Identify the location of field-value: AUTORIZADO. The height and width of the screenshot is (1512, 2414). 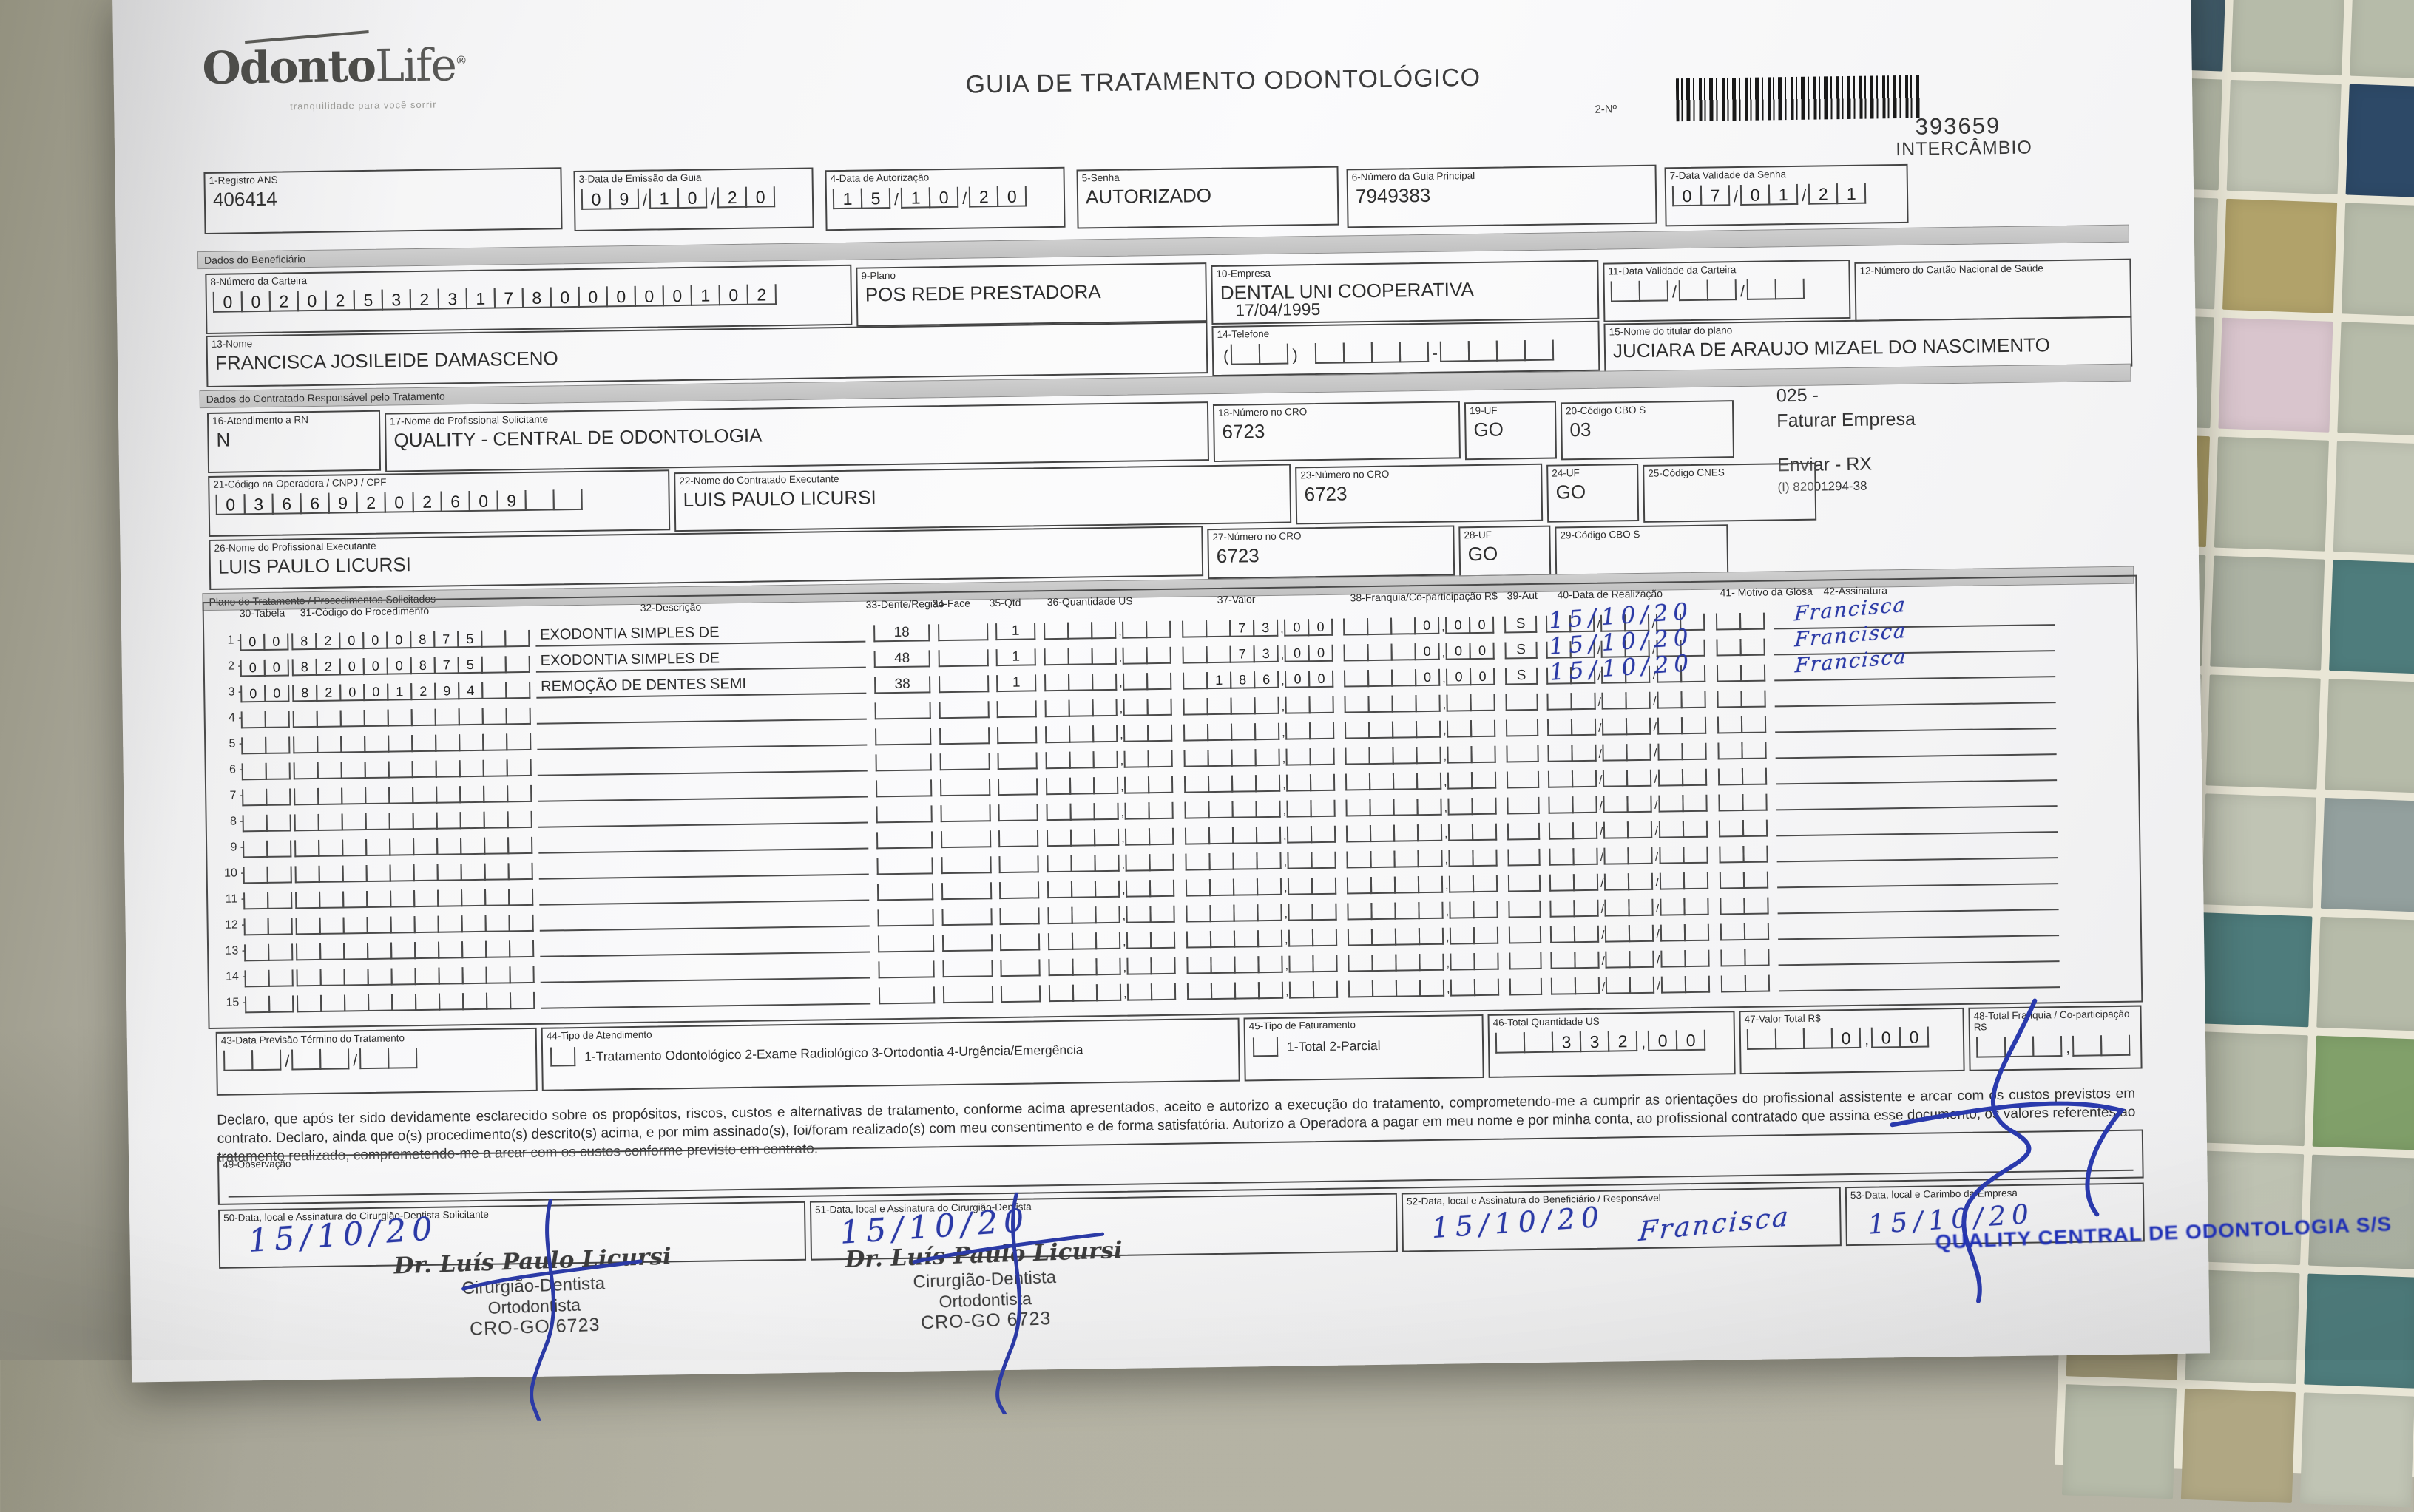
(1207, 194).